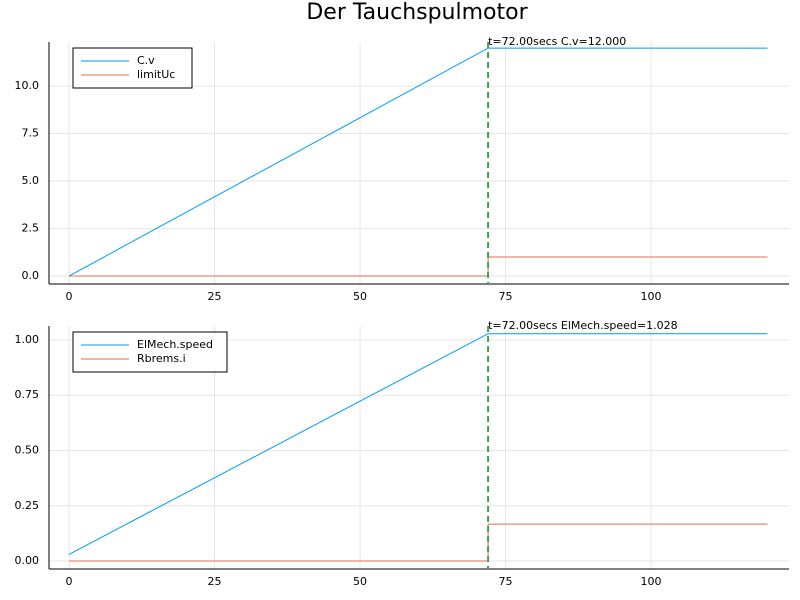 Image resolution: width=800 pixels, height=600 pixels. What do you see at coordinates (161, 358) in the screenshot?
I see `legend-label: Rbrems.i` at bounding box center [161, 358].